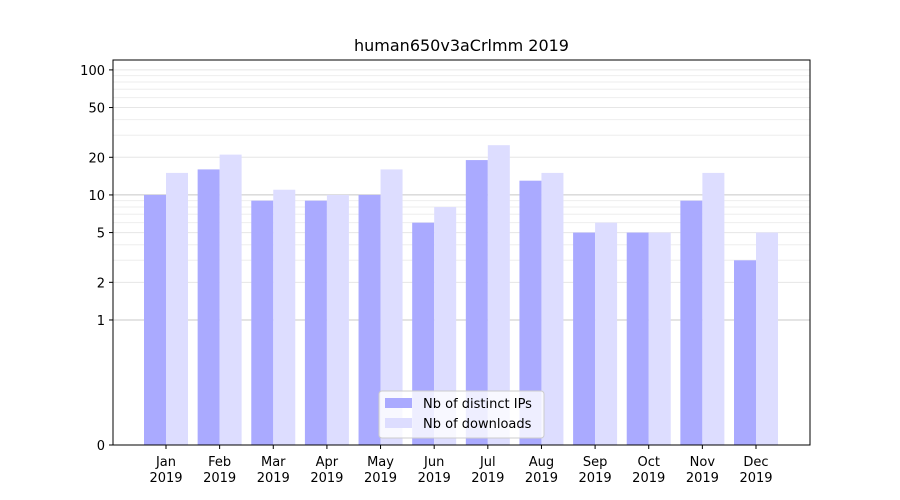 This screenshot has width=900, height=500. I want to click on x-tick-label-month: Sep, so click(595, 462).